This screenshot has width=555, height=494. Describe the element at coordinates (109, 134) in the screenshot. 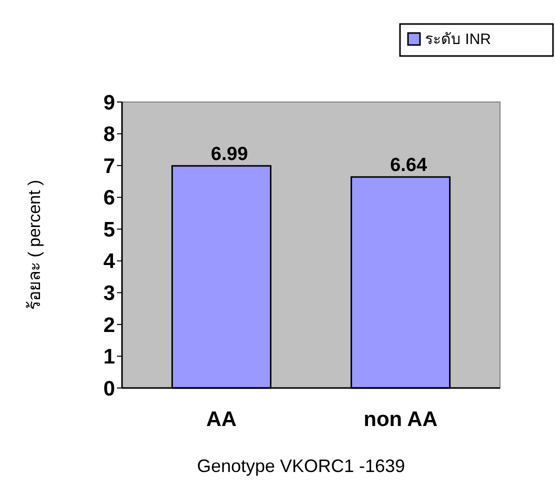

I see `y-tick-label: 8` at that location.